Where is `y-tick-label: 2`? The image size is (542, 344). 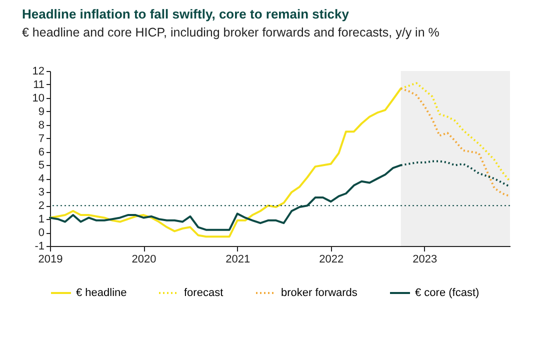 y-tick-label: 2 is located at coordinates (41, 206).